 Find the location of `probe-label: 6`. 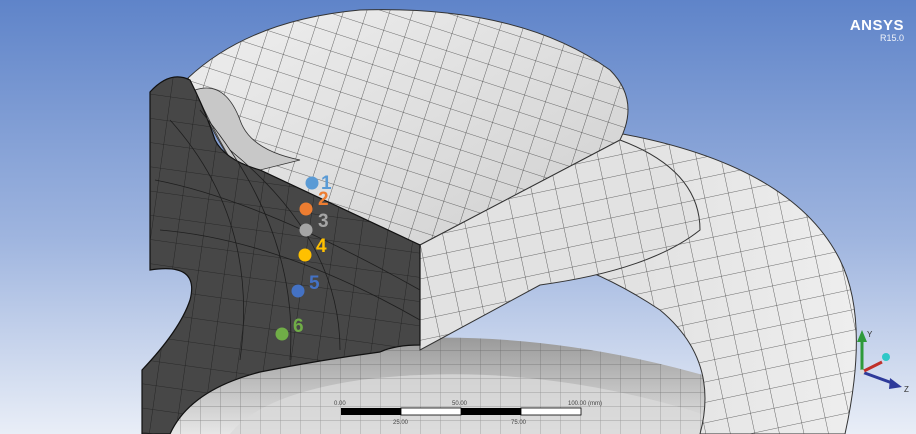

probe-label: 6 is located at coordinates (298, 326).